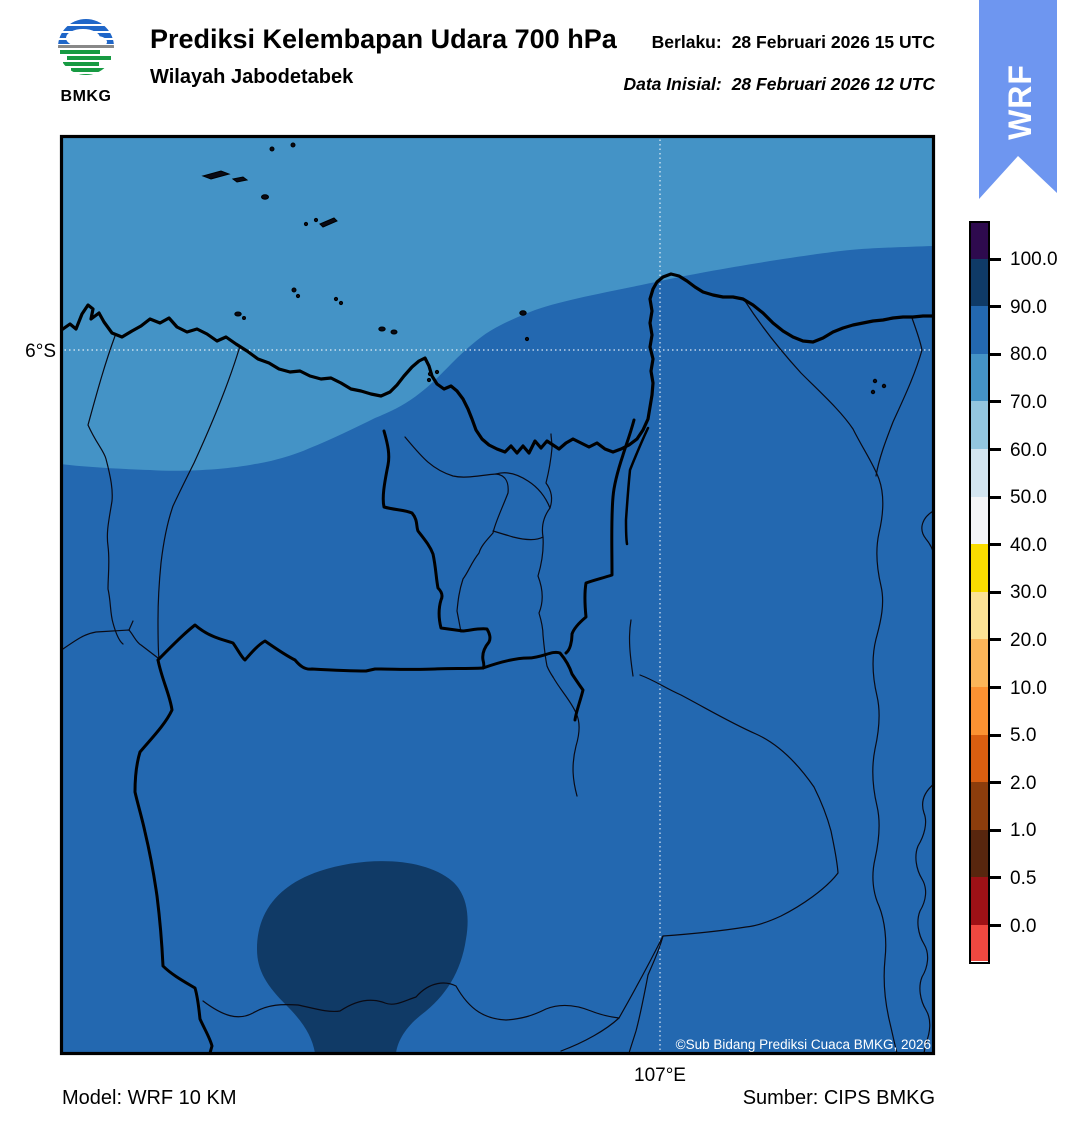 This screenshot has height=1128, width=1081. I want to click on longitude-tick-label: 107°E, so click(660, 1075).